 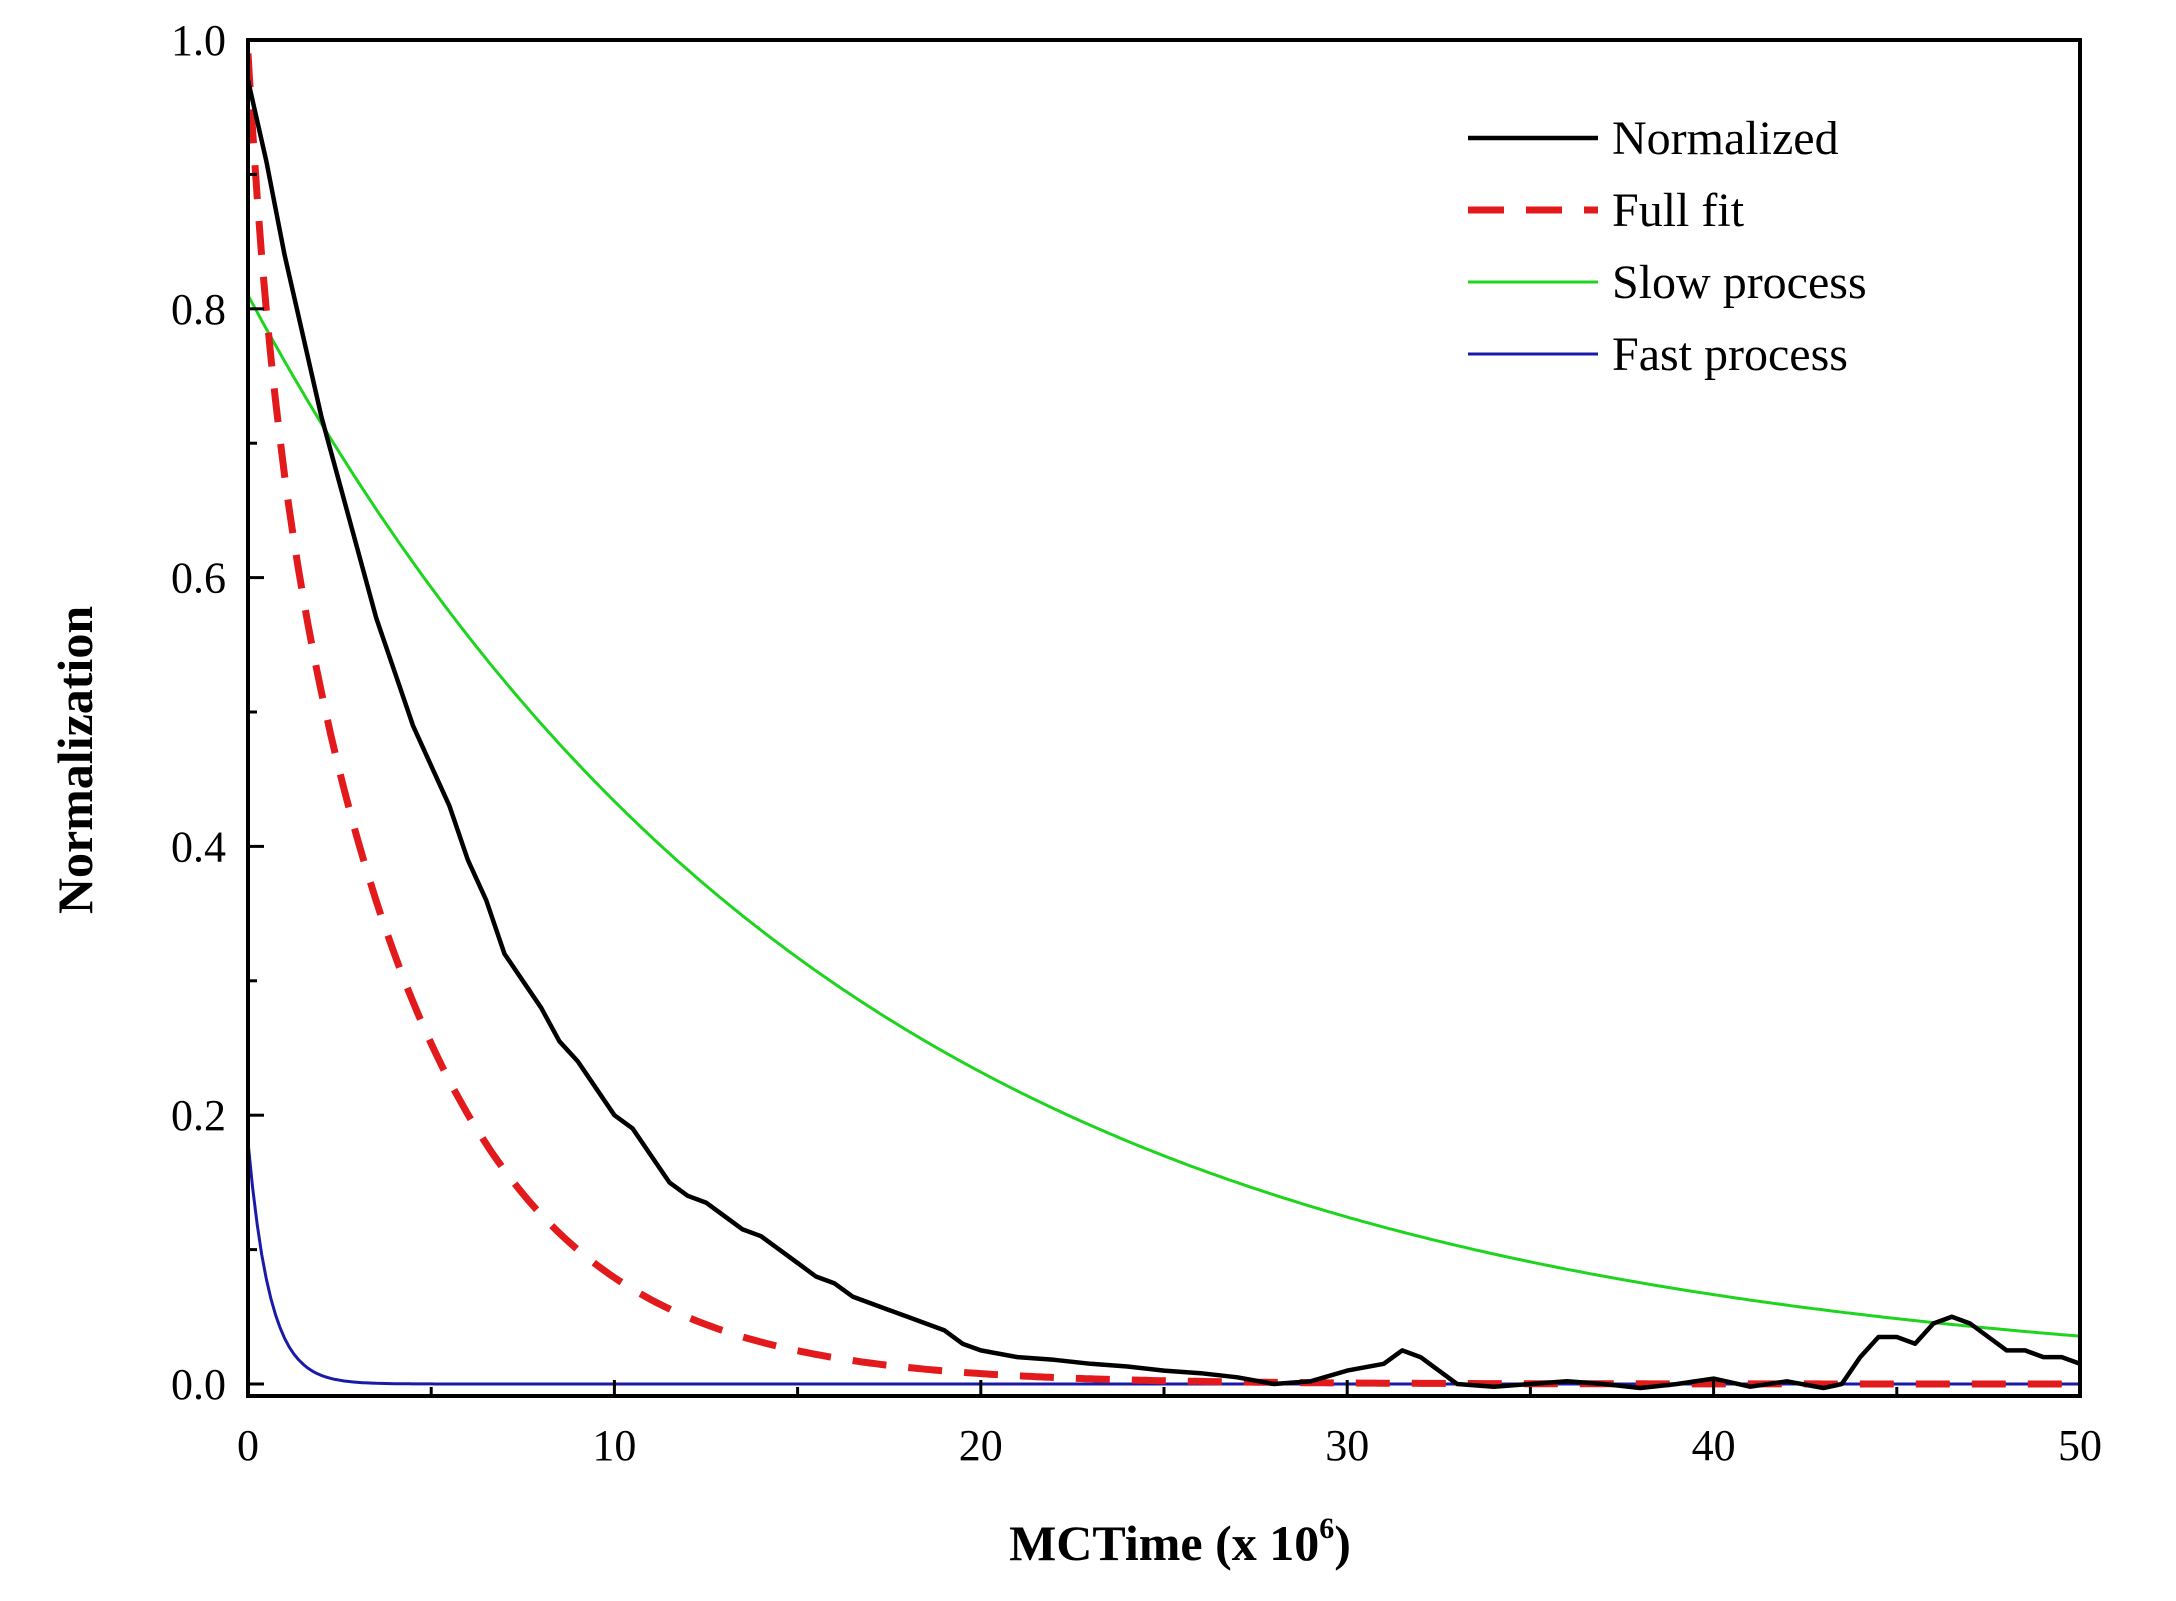 I want to click on x-axis-title: MCTime (x 106), so click(x=1180, y=1541).